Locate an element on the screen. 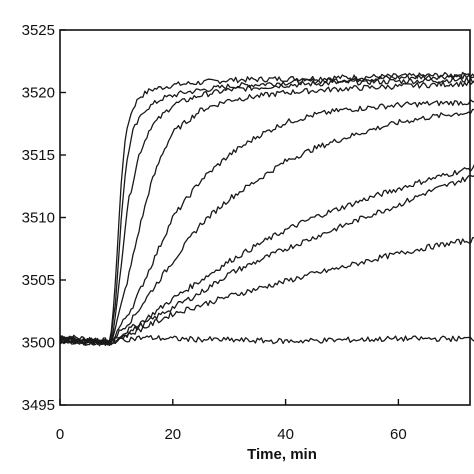 The height and width of the screenshot is (474, 474). y-tick-label: 3500 is located at coordinates (38, 343).